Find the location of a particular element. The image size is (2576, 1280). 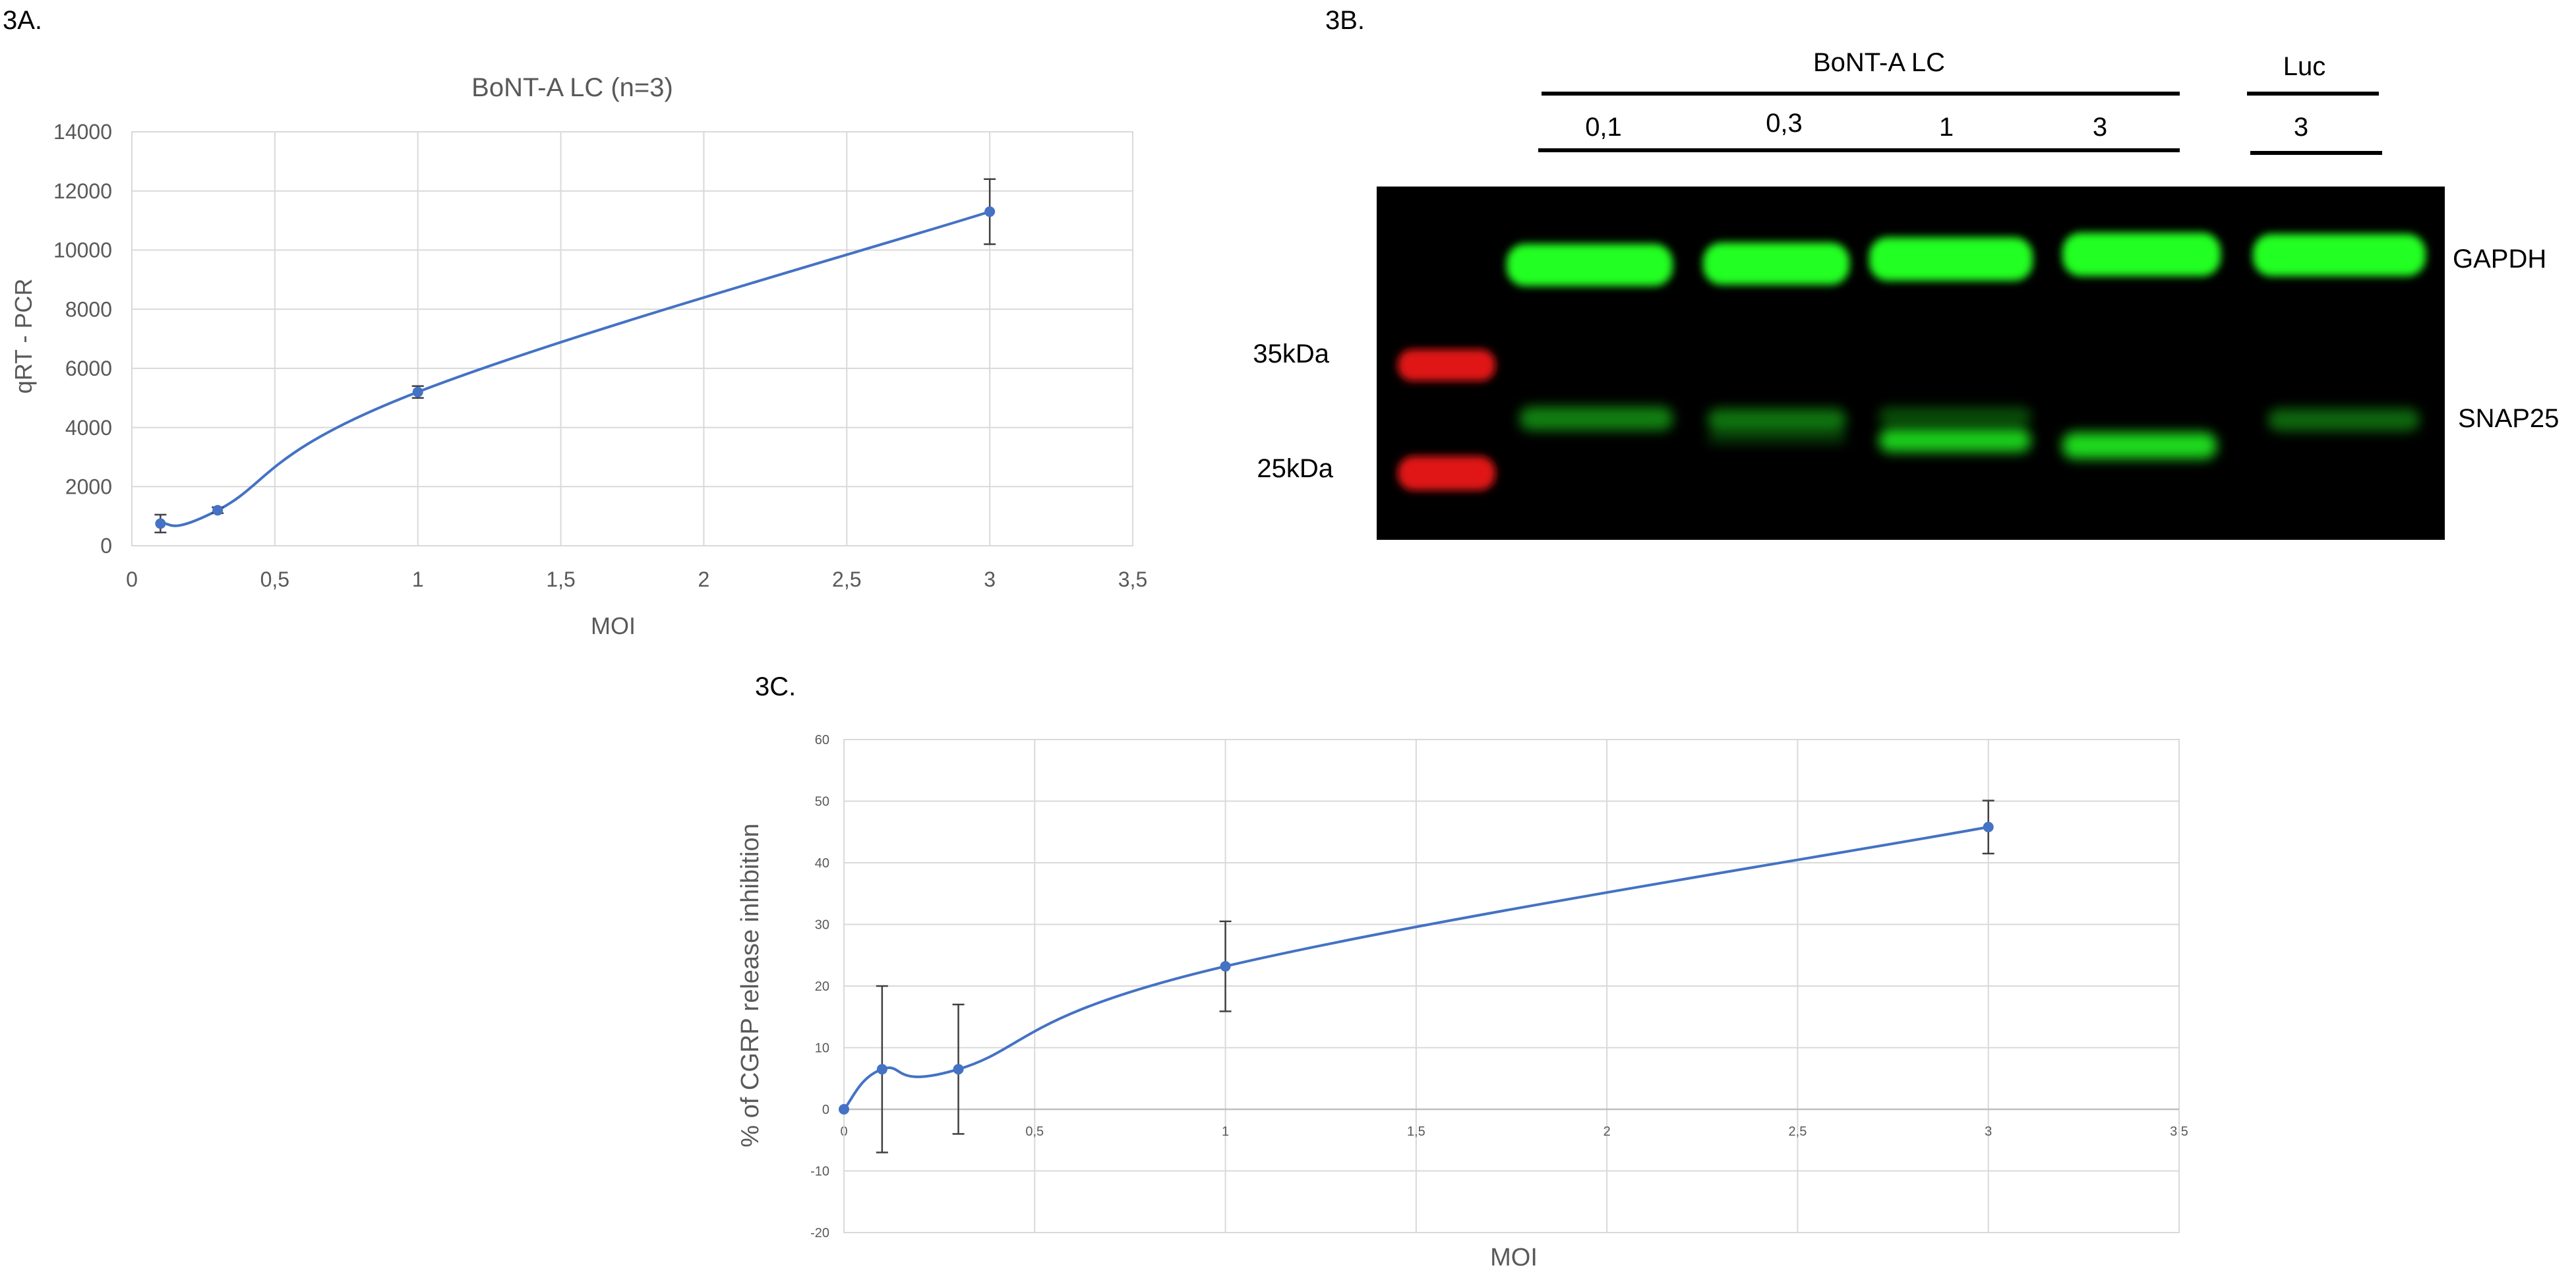

marker-band-25kda is located at coordinates (1447, 473).